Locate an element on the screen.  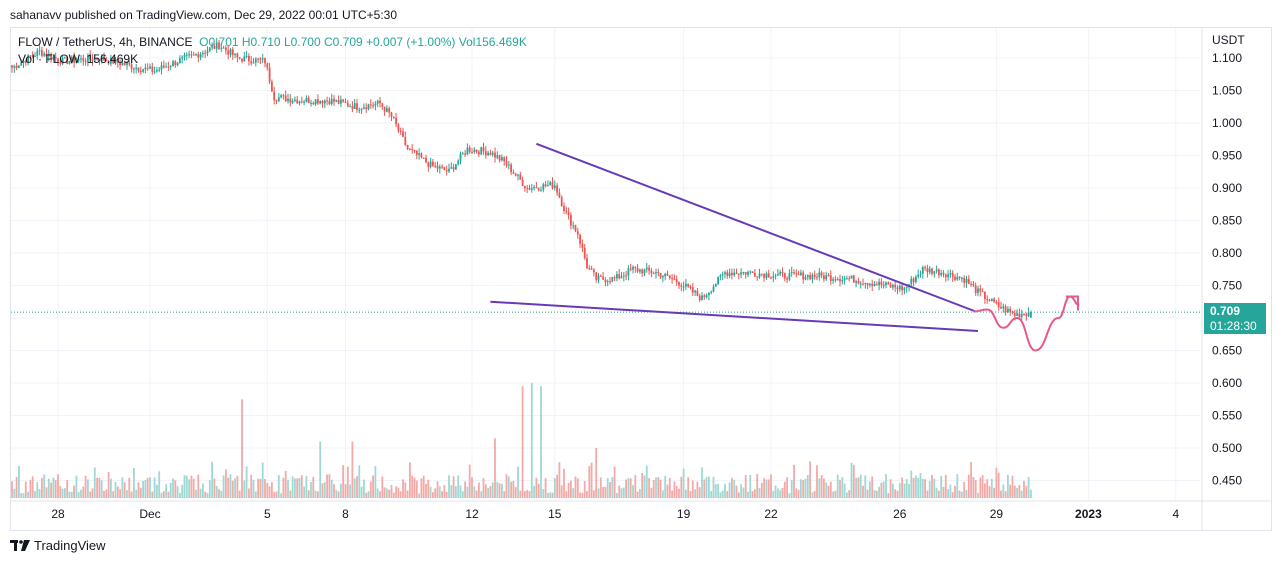
x-tick-label: 4 is located at coordinates (1175, 514).